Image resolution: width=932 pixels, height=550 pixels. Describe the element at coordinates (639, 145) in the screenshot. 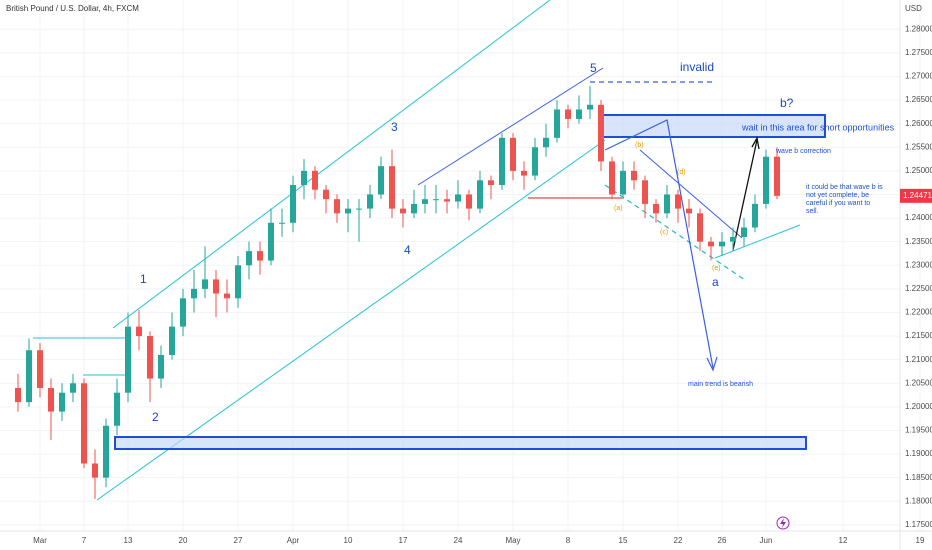

I see `subwave-label: (b)` at that location.